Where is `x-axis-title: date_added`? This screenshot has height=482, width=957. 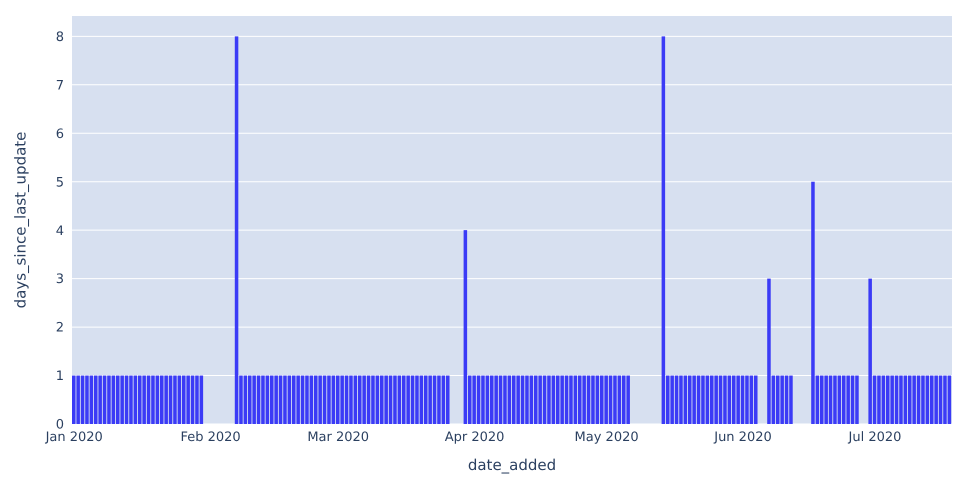 x-axis-title: date_added is located at coordinates (512, 465).